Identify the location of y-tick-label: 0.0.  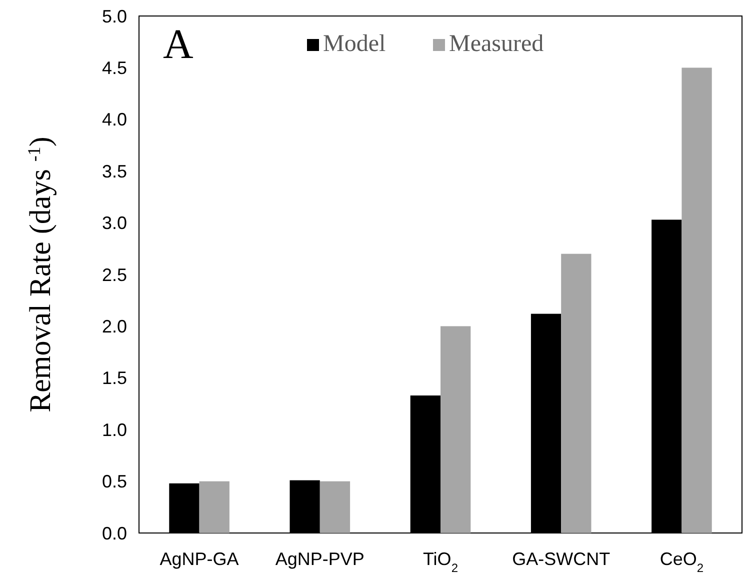
(114, 533).